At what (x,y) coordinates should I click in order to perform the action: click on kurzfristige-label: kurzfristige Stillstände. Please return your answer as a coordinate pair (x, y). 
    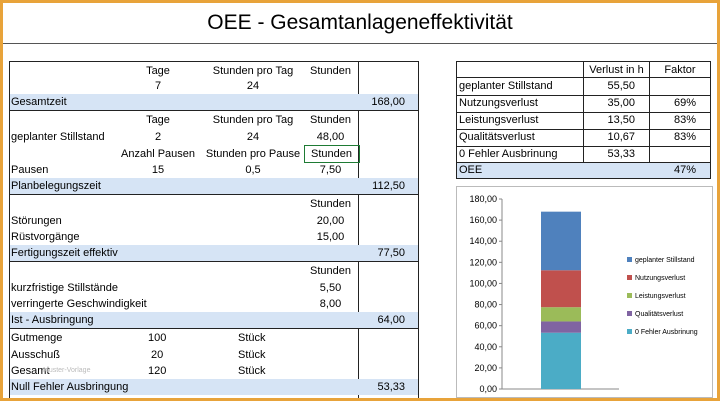
    Looking at the image, I should click on (64, 288).